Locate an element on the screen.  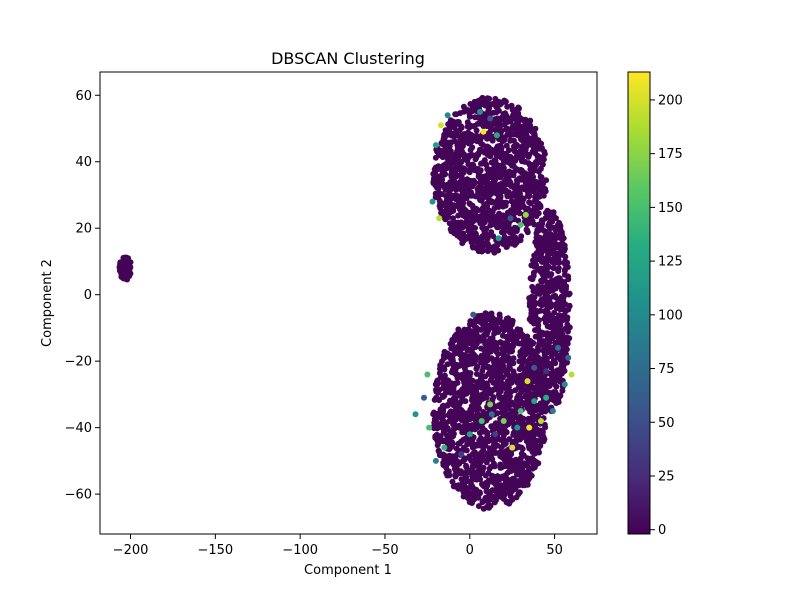
y-tick-label: 0 is located at coordinates (88, 295).